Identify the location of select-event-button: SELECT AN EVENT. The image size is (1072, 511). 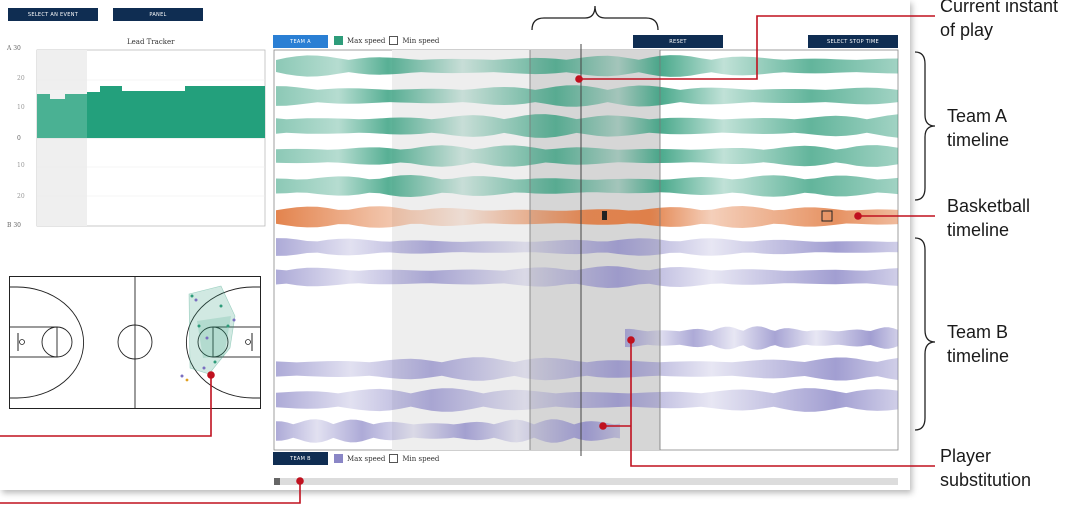
(53, 14).